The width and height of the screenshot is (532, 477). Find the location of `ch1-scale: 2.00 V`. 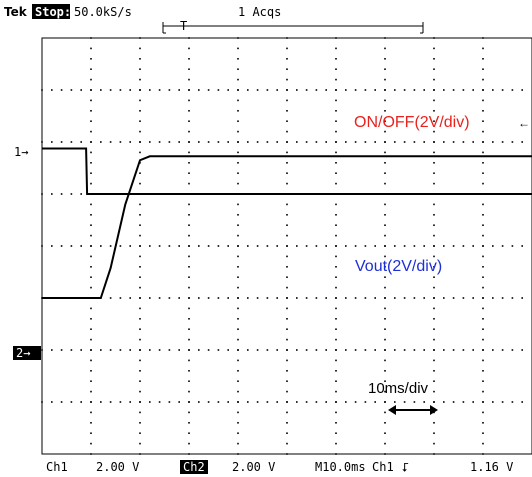

ch1-scale: 2.00 V is located at coordinates (117, 467).